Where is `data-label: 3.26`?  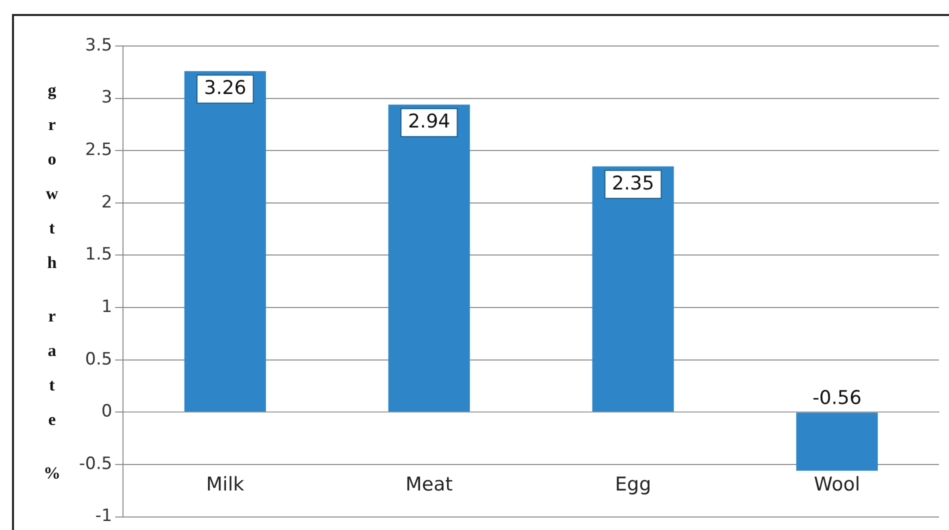
data-label: 3.26 is located at coordinates (225, 88).